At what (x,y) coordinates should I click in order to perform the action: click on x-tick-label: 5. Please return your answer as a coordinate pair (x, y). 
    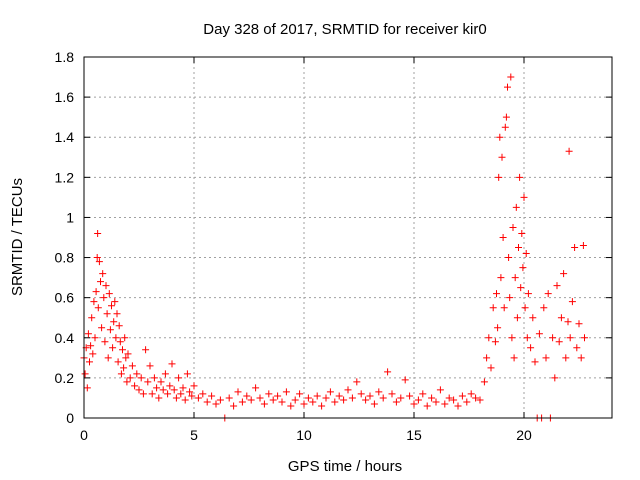
    Looking at the image, I should click on (194, 435).